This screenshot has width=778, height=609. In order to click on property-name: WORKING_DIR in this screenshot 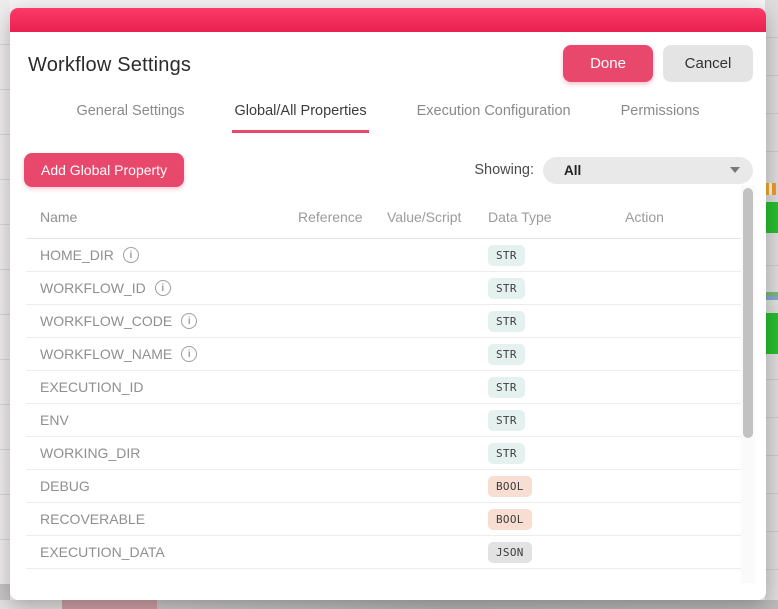, I will do `click(90, 453)`.